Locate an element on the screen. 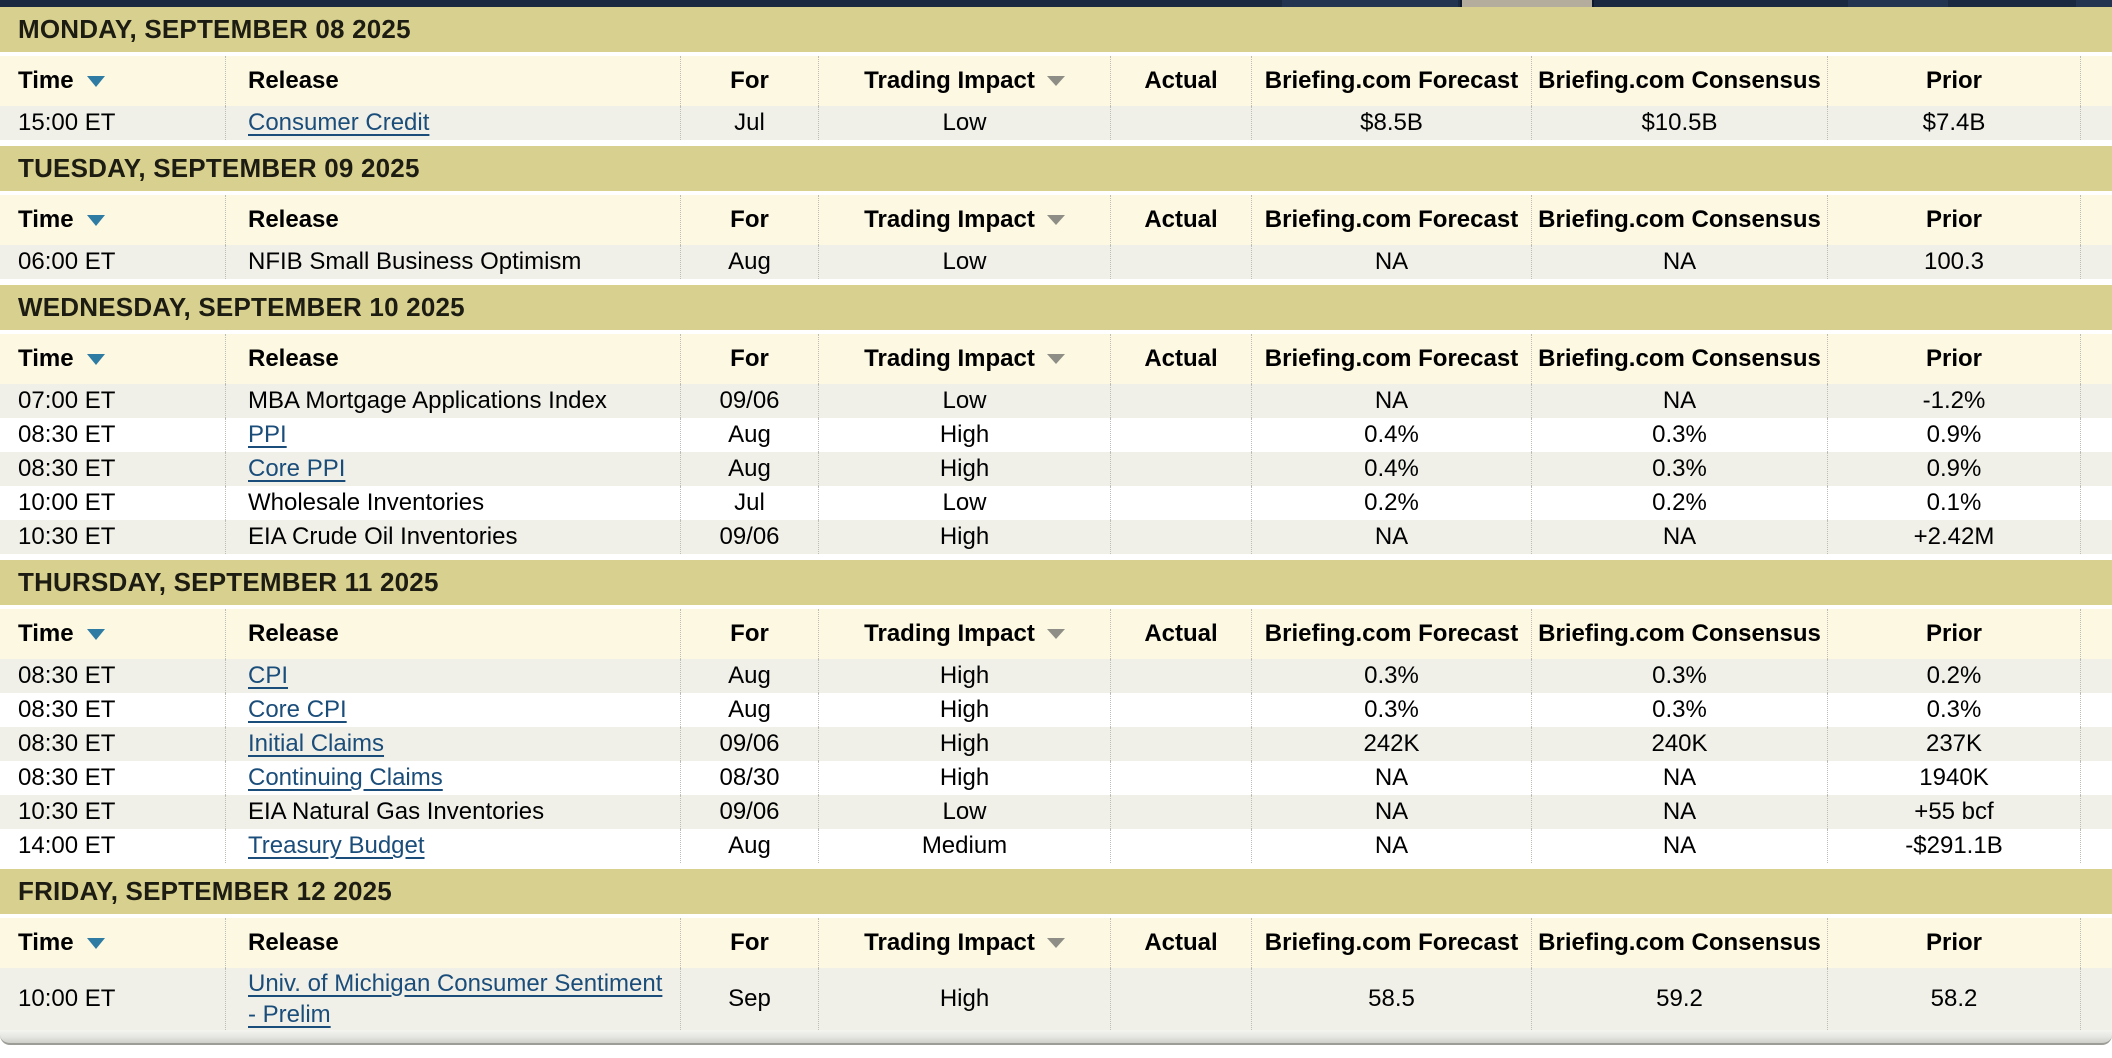  release-link: Core PPI is located at coordinates (297, 469).